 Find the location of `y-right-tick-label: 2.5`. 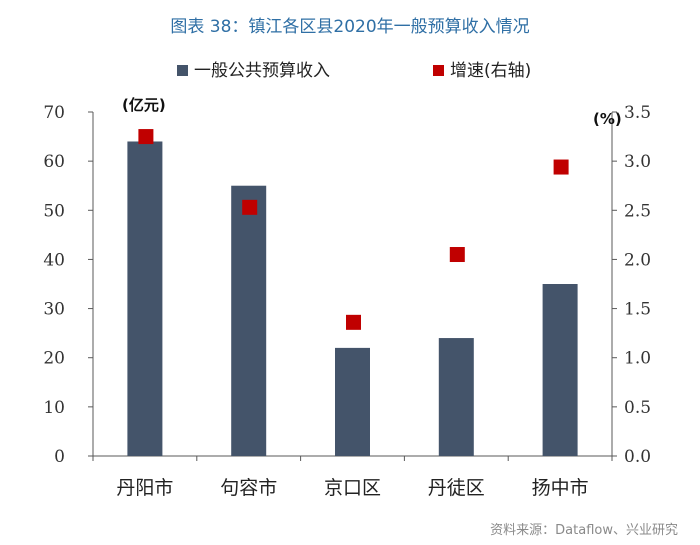

y-right-tick-label: 2.5 is located at coordinates (637, 211).